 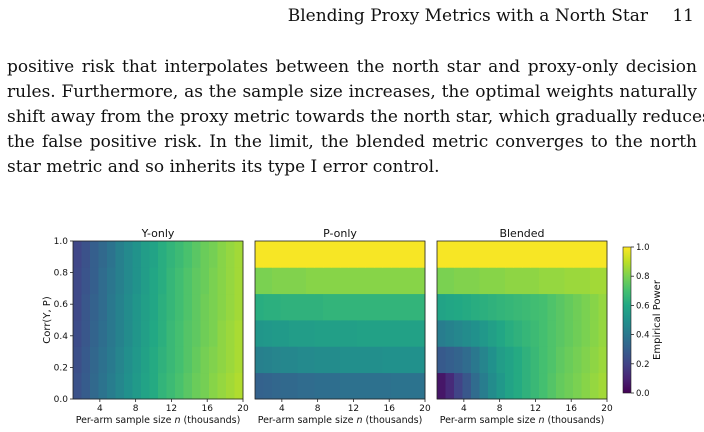 I want to click on colorbar-tick-label: 1.0, so click(x=643, y=248).